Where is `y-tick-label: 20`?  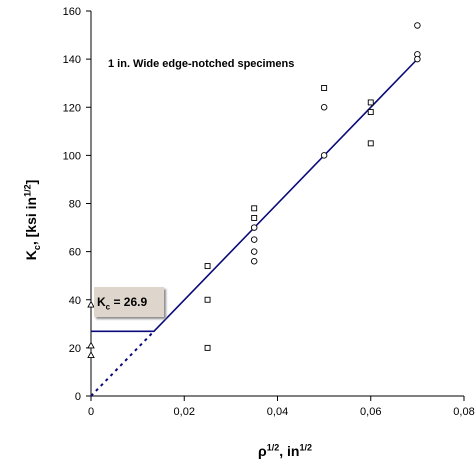 y-tick-label: 20 is located at coordinates (75, 349).